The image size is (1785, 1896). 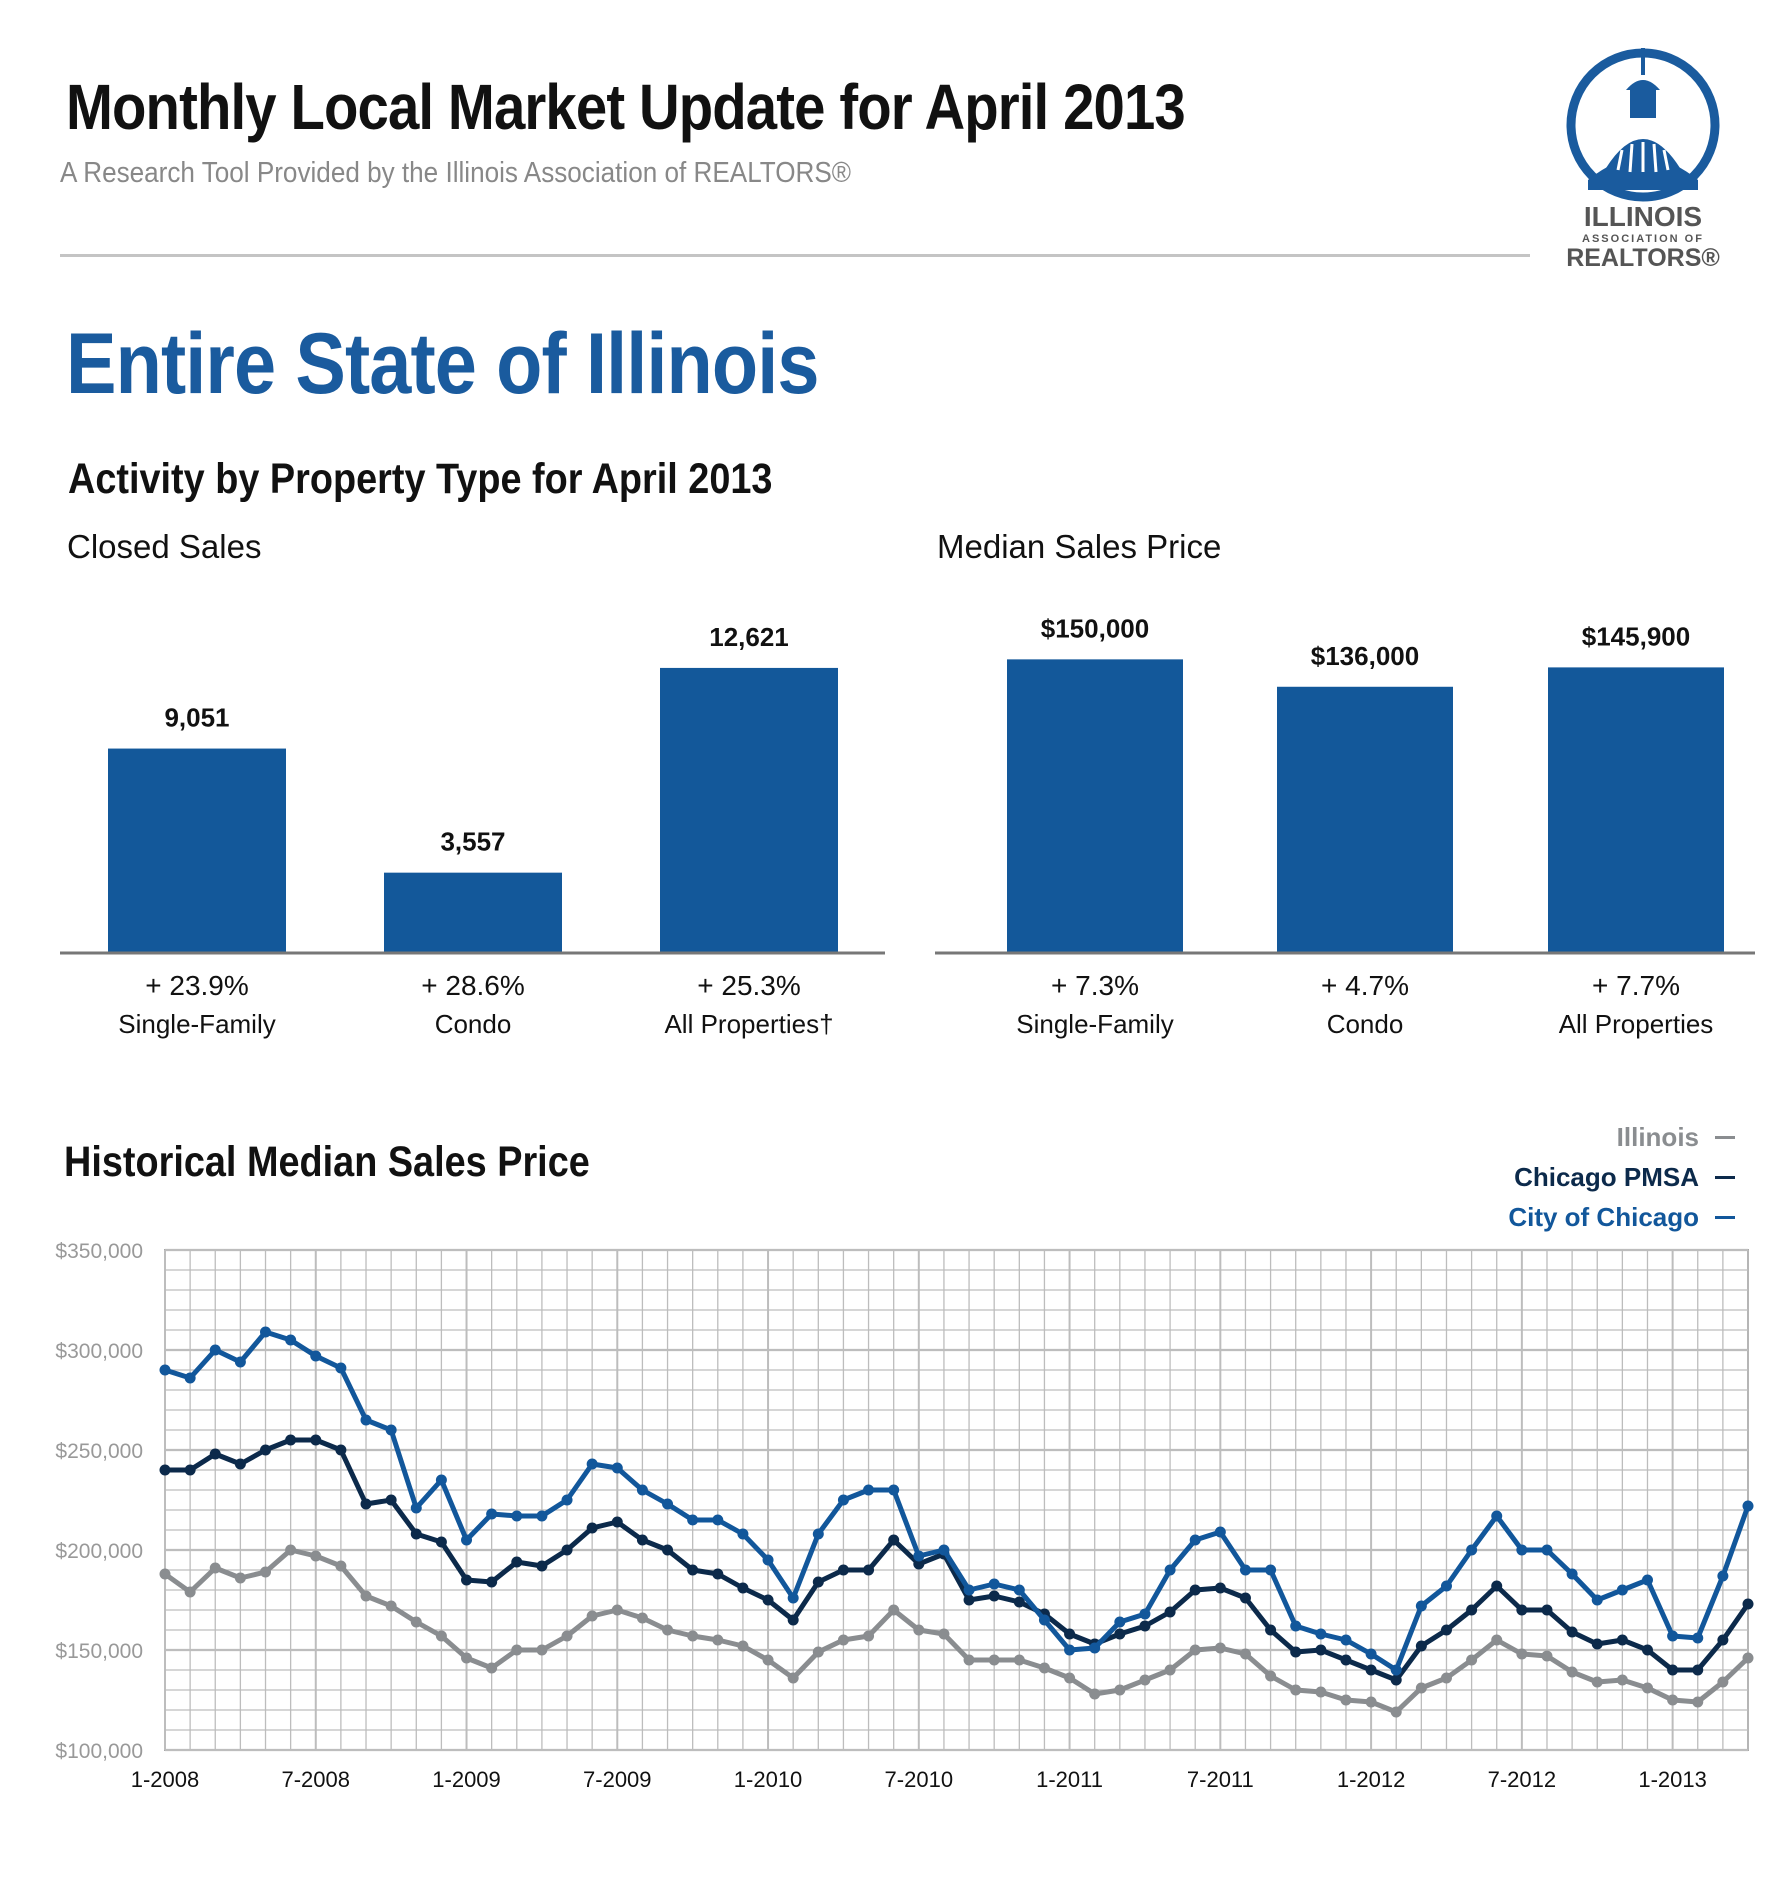 What do you see at coordinates (197, 1024) in the screenshot?
I see `closed-sales-category-label-0: Single-Family` at bounding box center [197, 1024].